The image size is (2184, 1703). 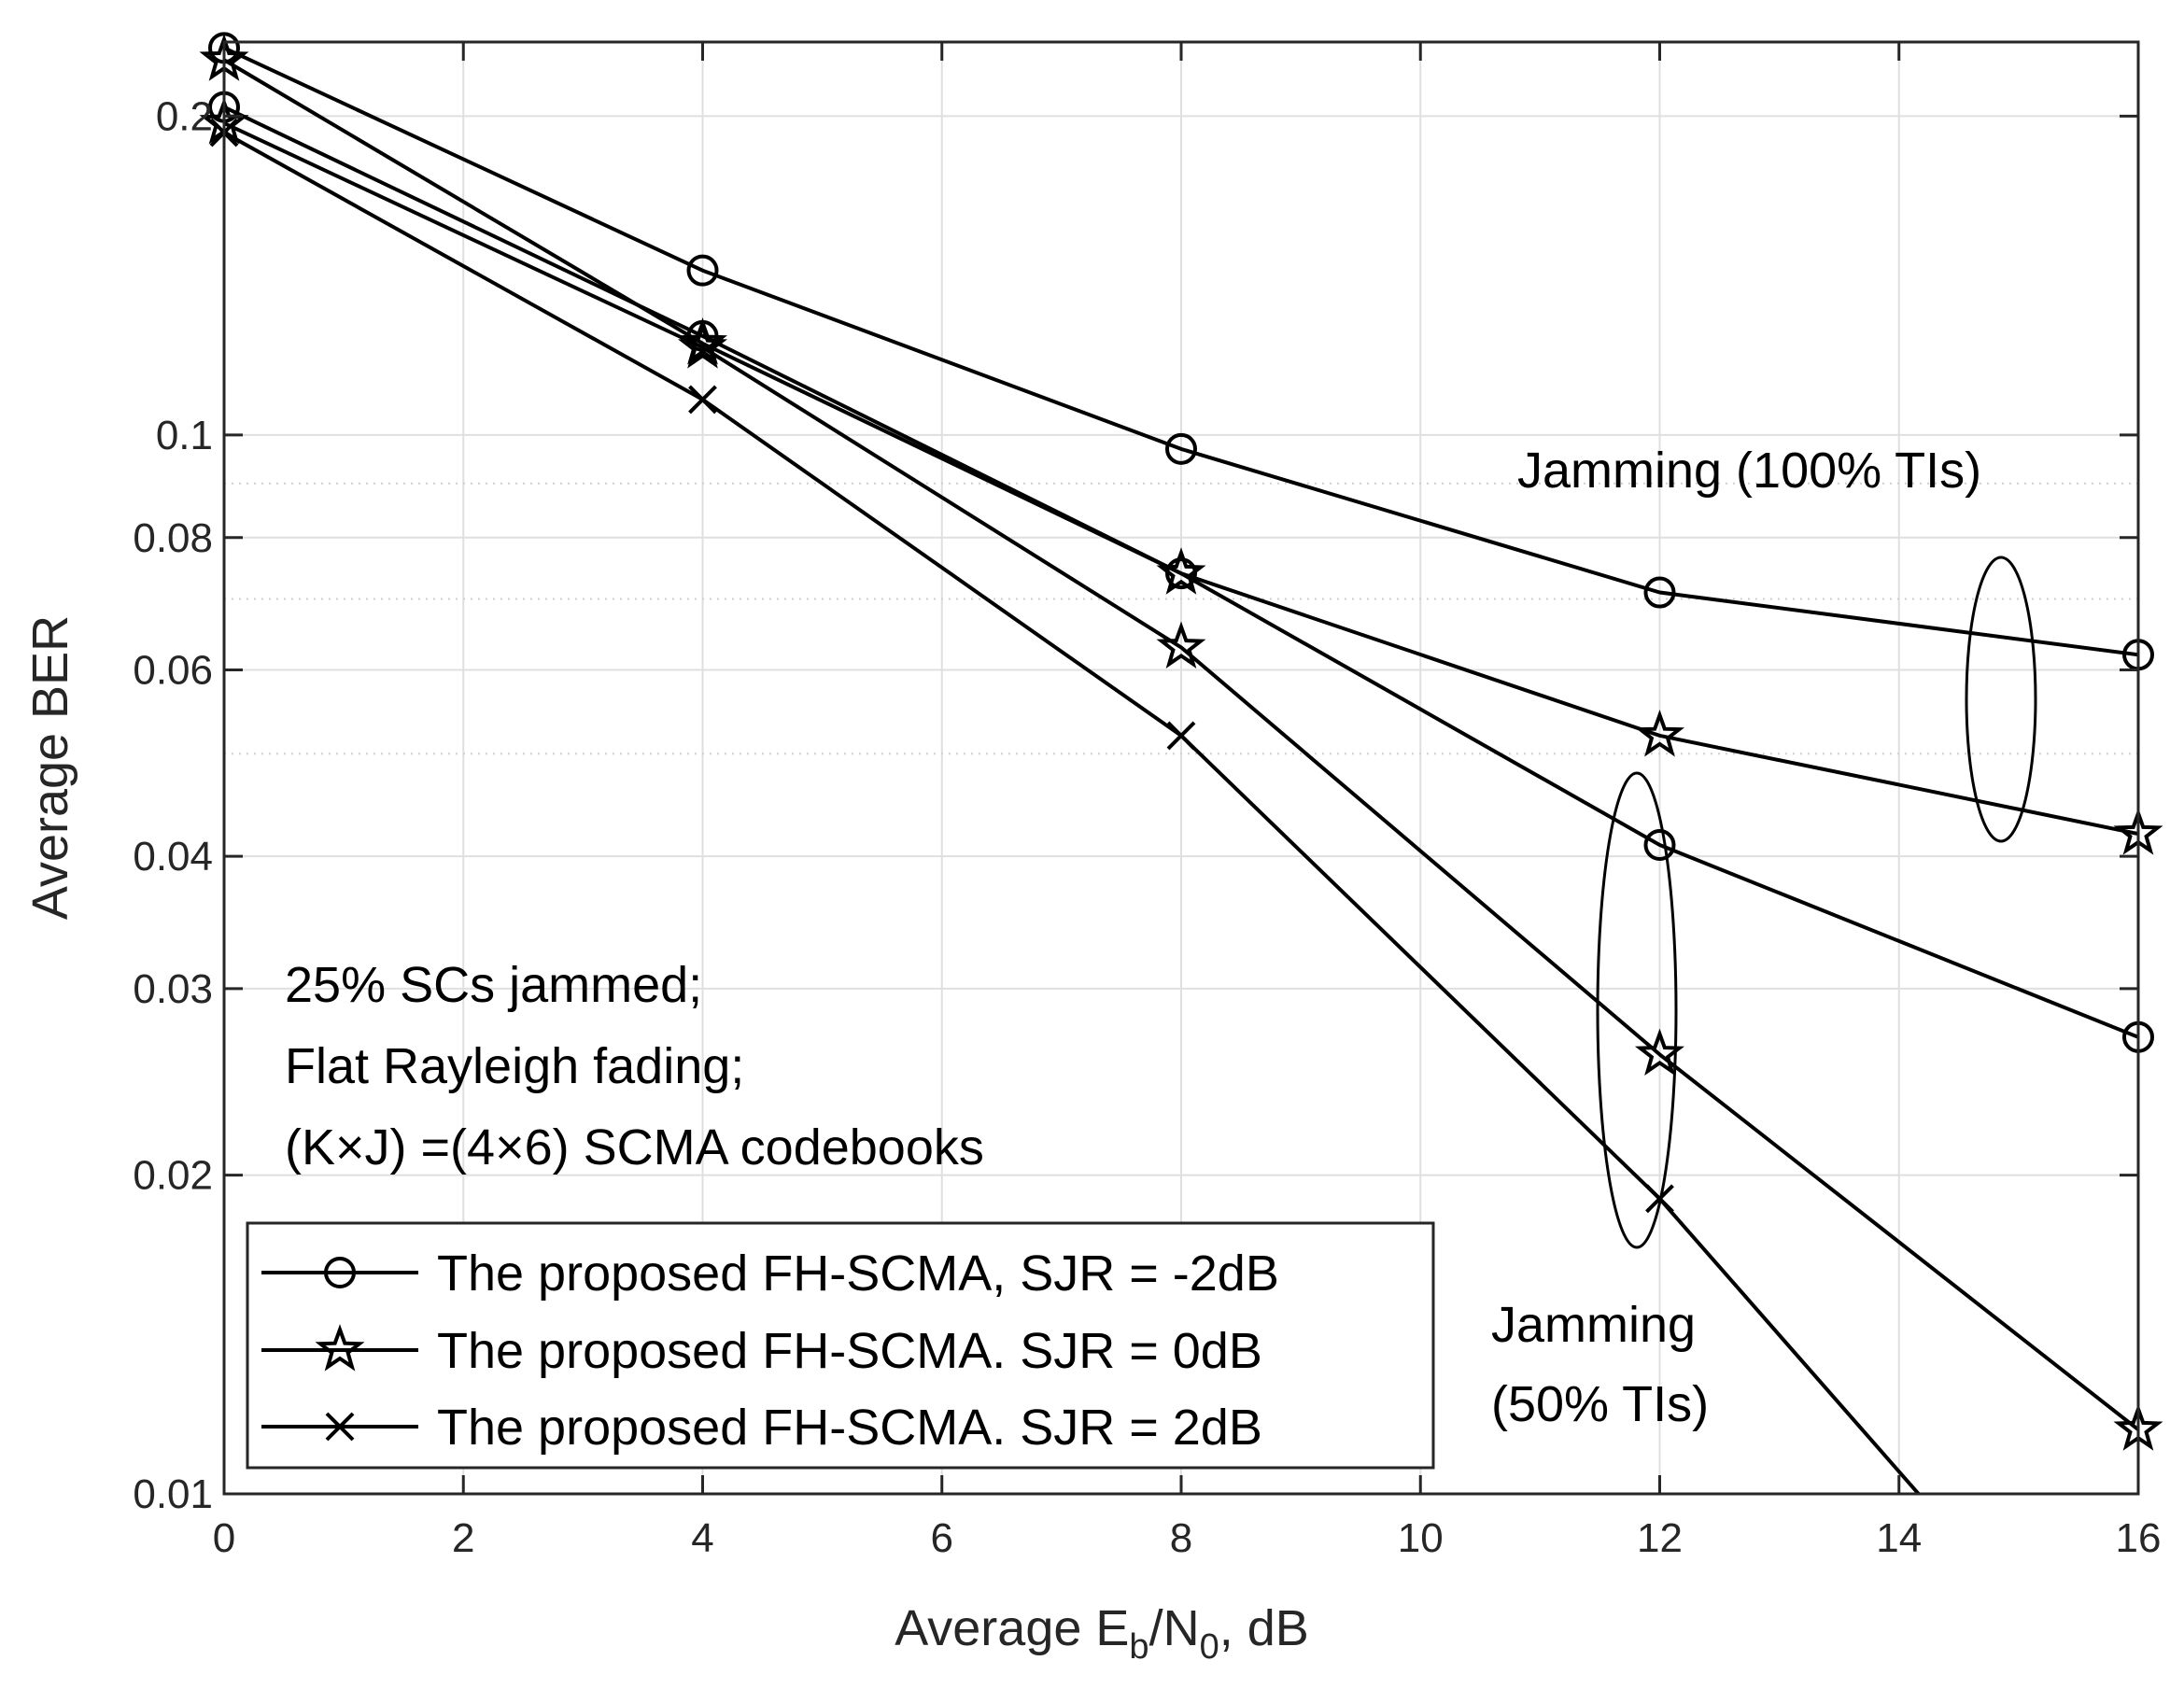 I want to click on annotation-info-line1: 25% SCs jammed;, so click(x=493, y=985).